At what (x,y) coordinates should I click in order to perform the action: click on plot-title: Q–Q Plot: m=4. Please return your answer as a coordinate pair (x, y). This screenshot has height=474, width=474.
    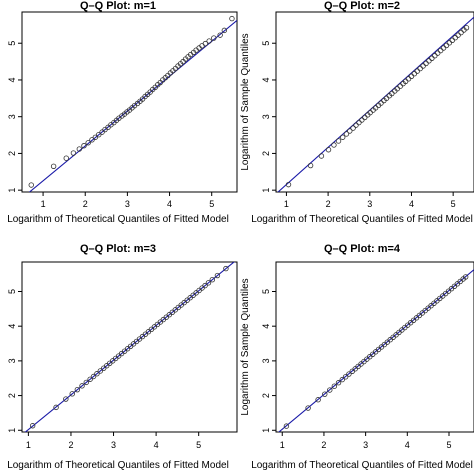
    Looking at the image, I should click on (362, 249).